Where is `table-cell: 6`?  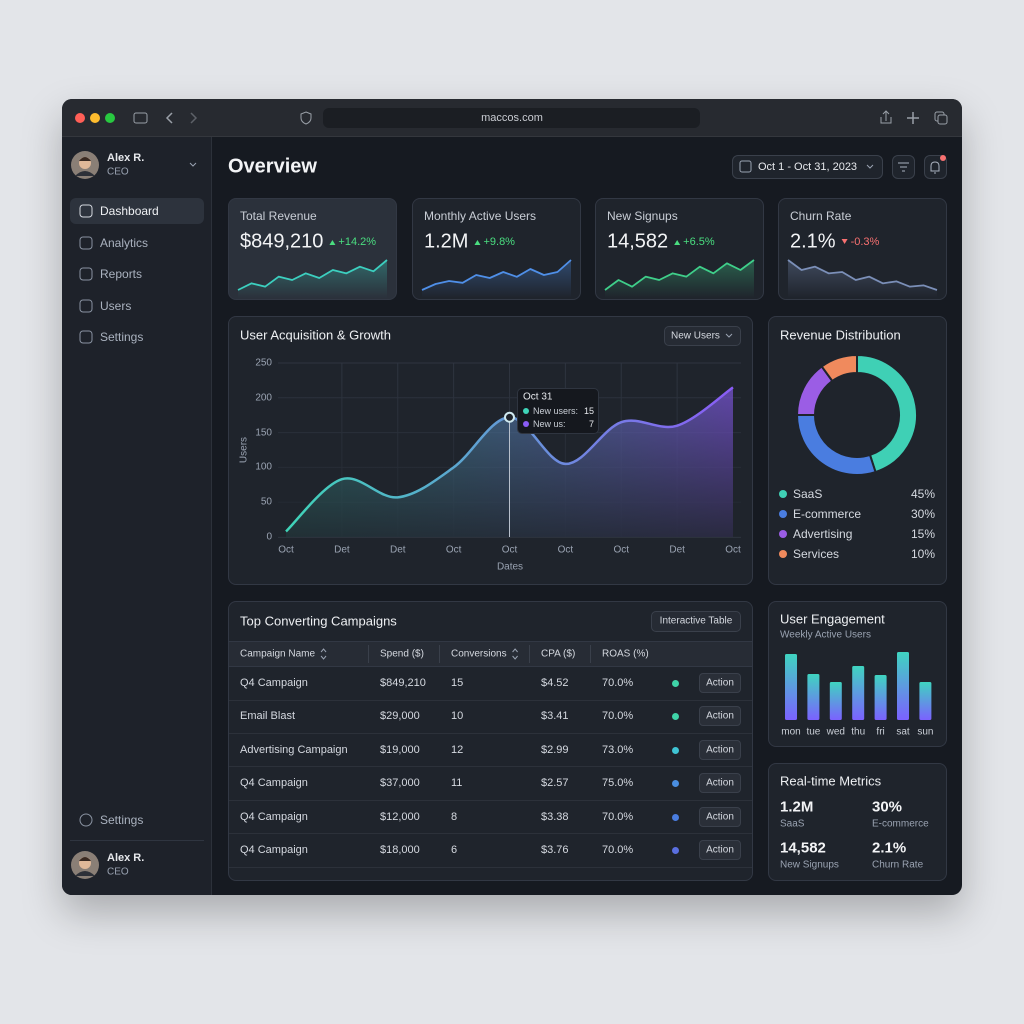 table-cell: 6 is located at coordinates (454, 850).